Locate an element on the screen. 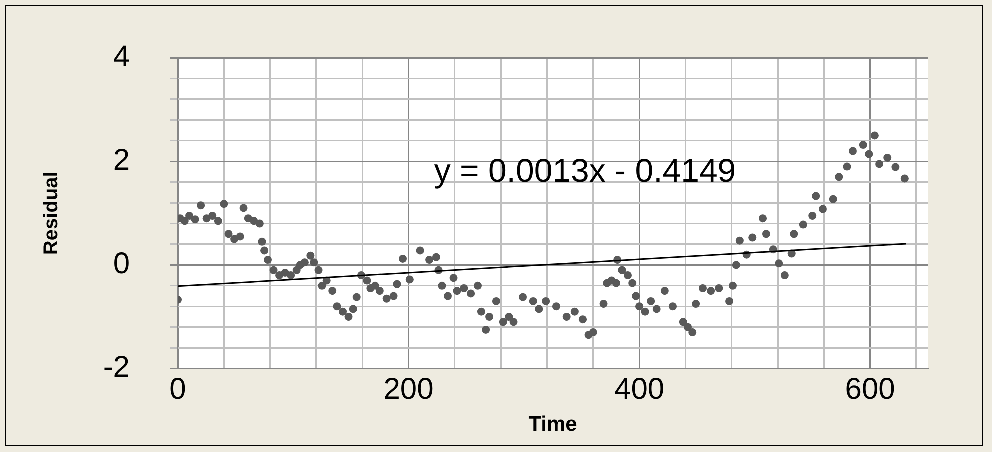 The width and height of the screenshot is (992, 452). x-tick-label: 400 is located at coordinates (639, 389).